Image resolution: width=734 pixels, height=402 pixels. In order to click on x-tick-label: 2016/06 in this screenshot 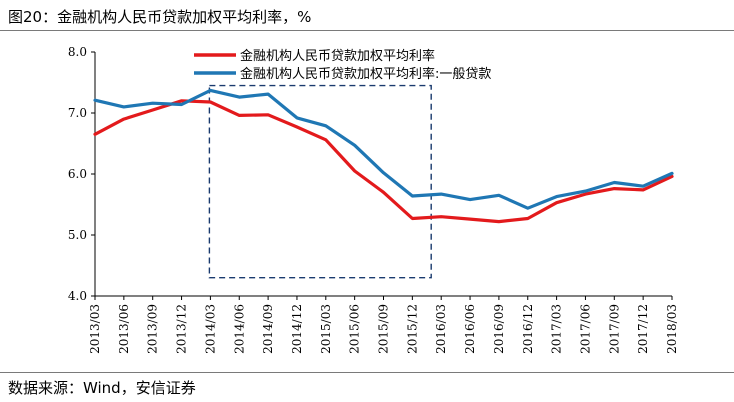, I will do `click(470, 329)`.